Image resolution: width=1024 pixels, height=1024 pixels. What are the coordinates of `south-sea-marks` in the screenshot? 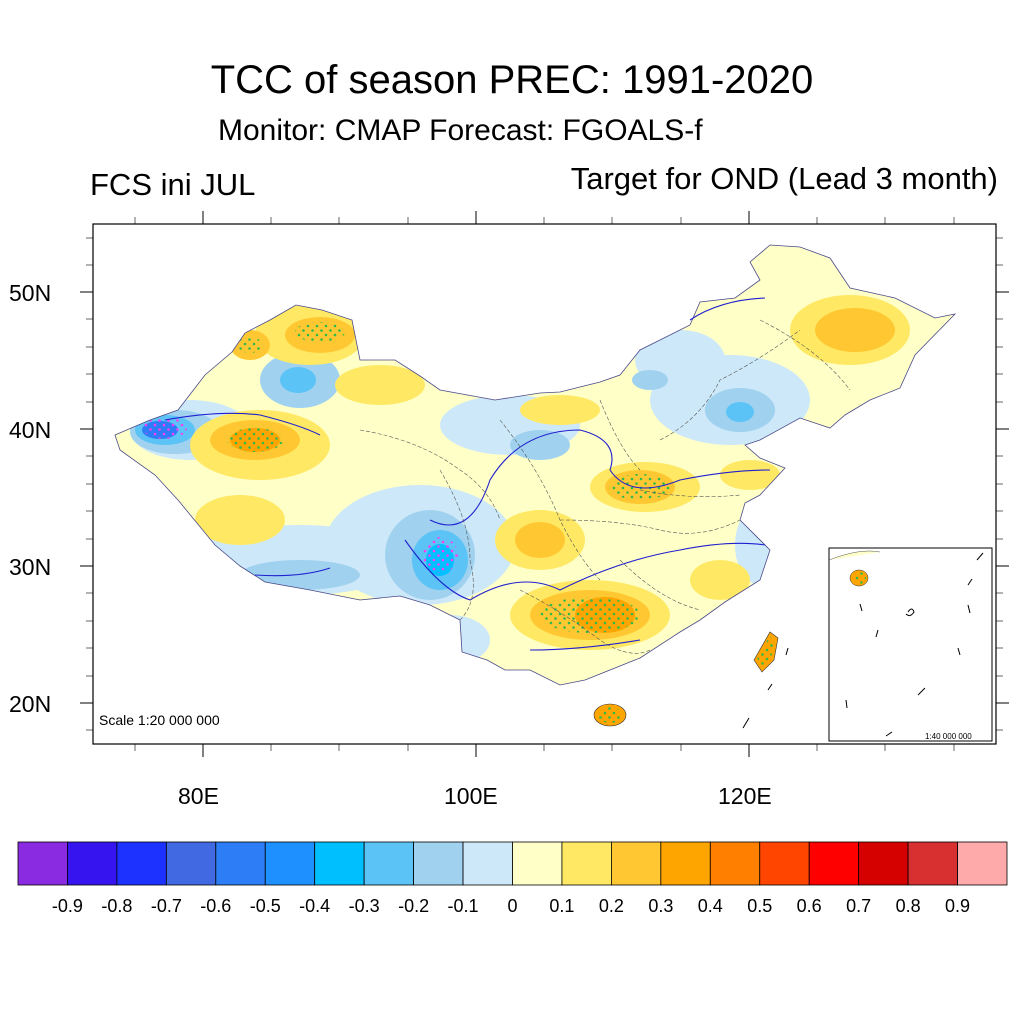 It's located at (765, 688).